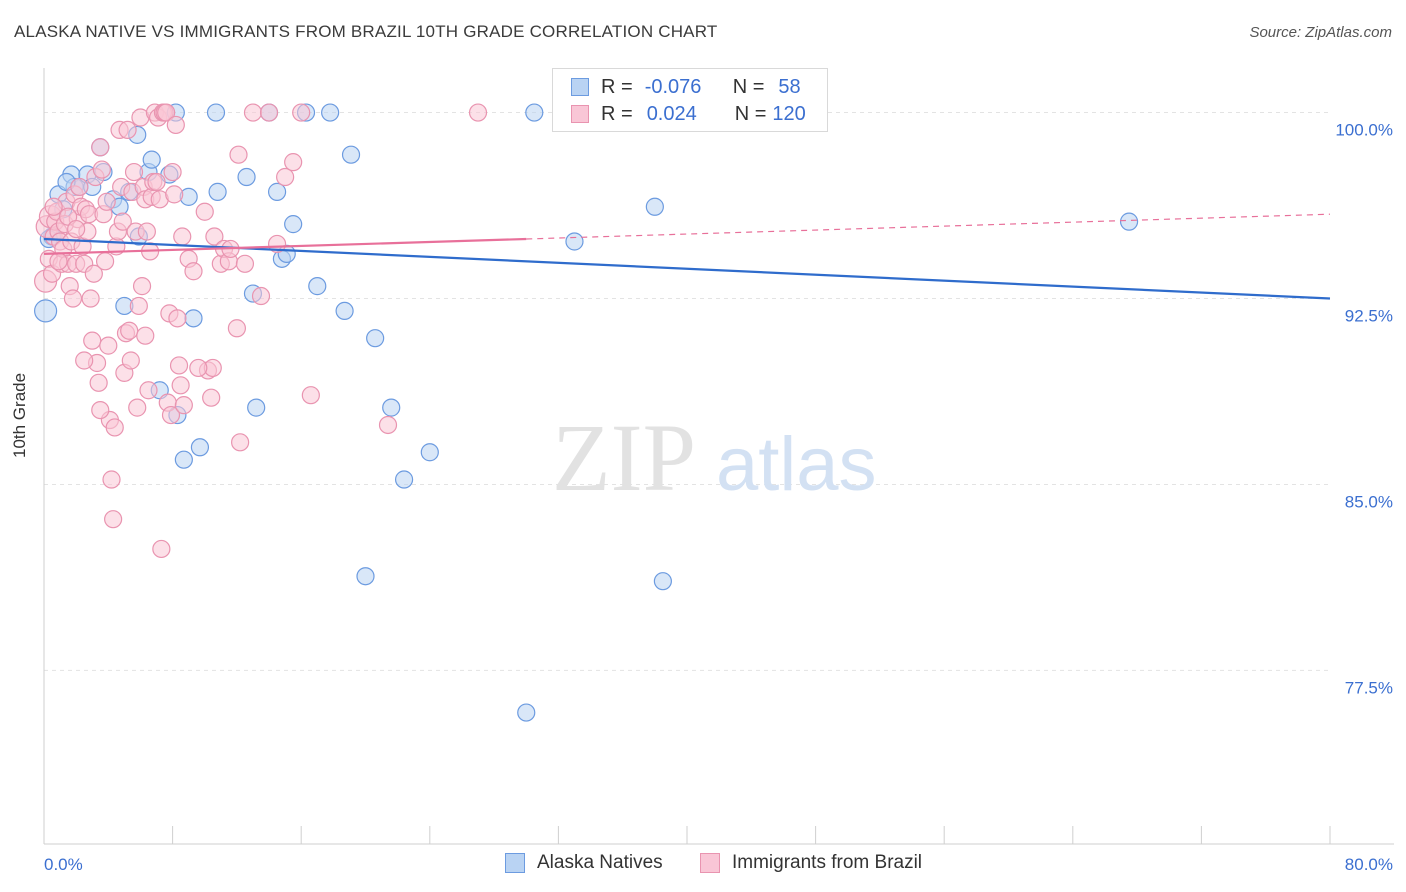 The width and height of the screenshot is (1406, 892). What do you see at coordinates (1369, 501) in the screenshot?
I see `y-tick-label-2: 85.0%` at bounding box center [1369, 501].